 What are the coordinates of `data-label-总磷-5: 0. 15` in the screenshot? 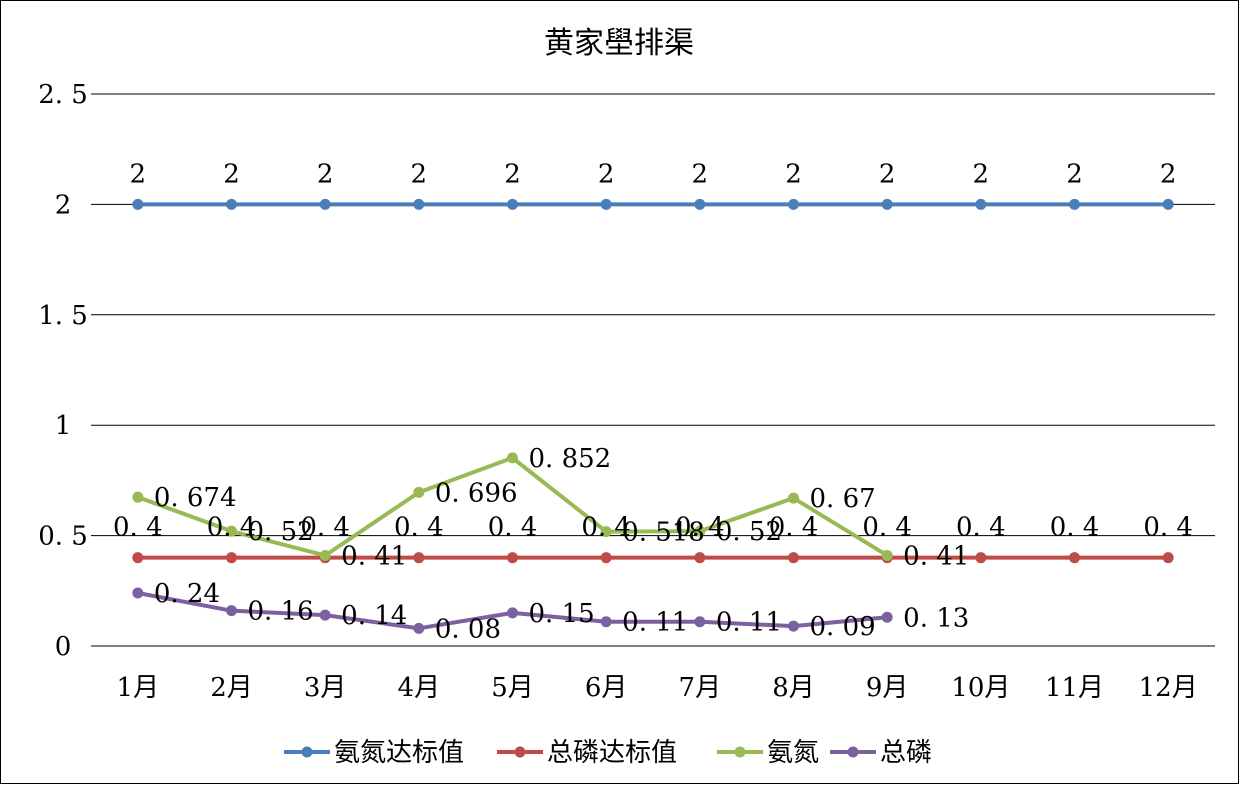 It's located at (562, 614).